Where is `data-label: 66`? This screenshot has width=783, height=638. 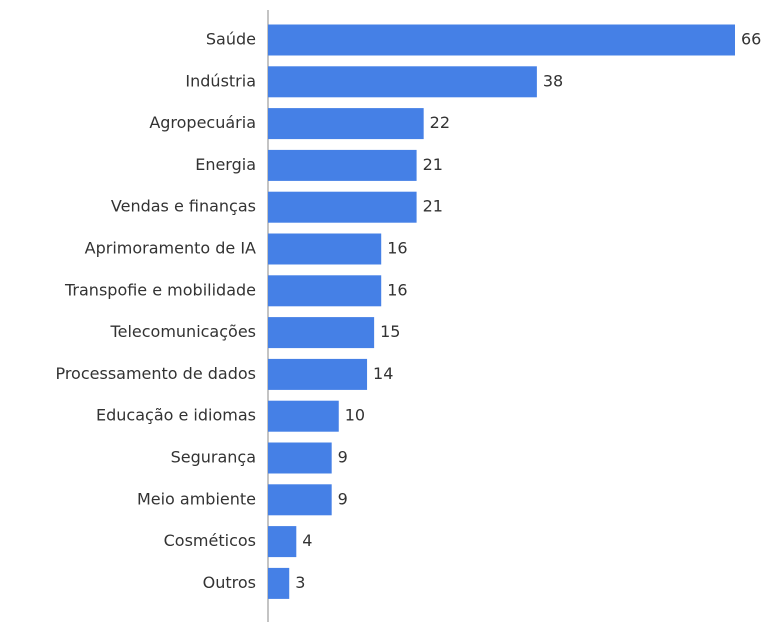 data-label: 66 is located at coordinates (751, 39).